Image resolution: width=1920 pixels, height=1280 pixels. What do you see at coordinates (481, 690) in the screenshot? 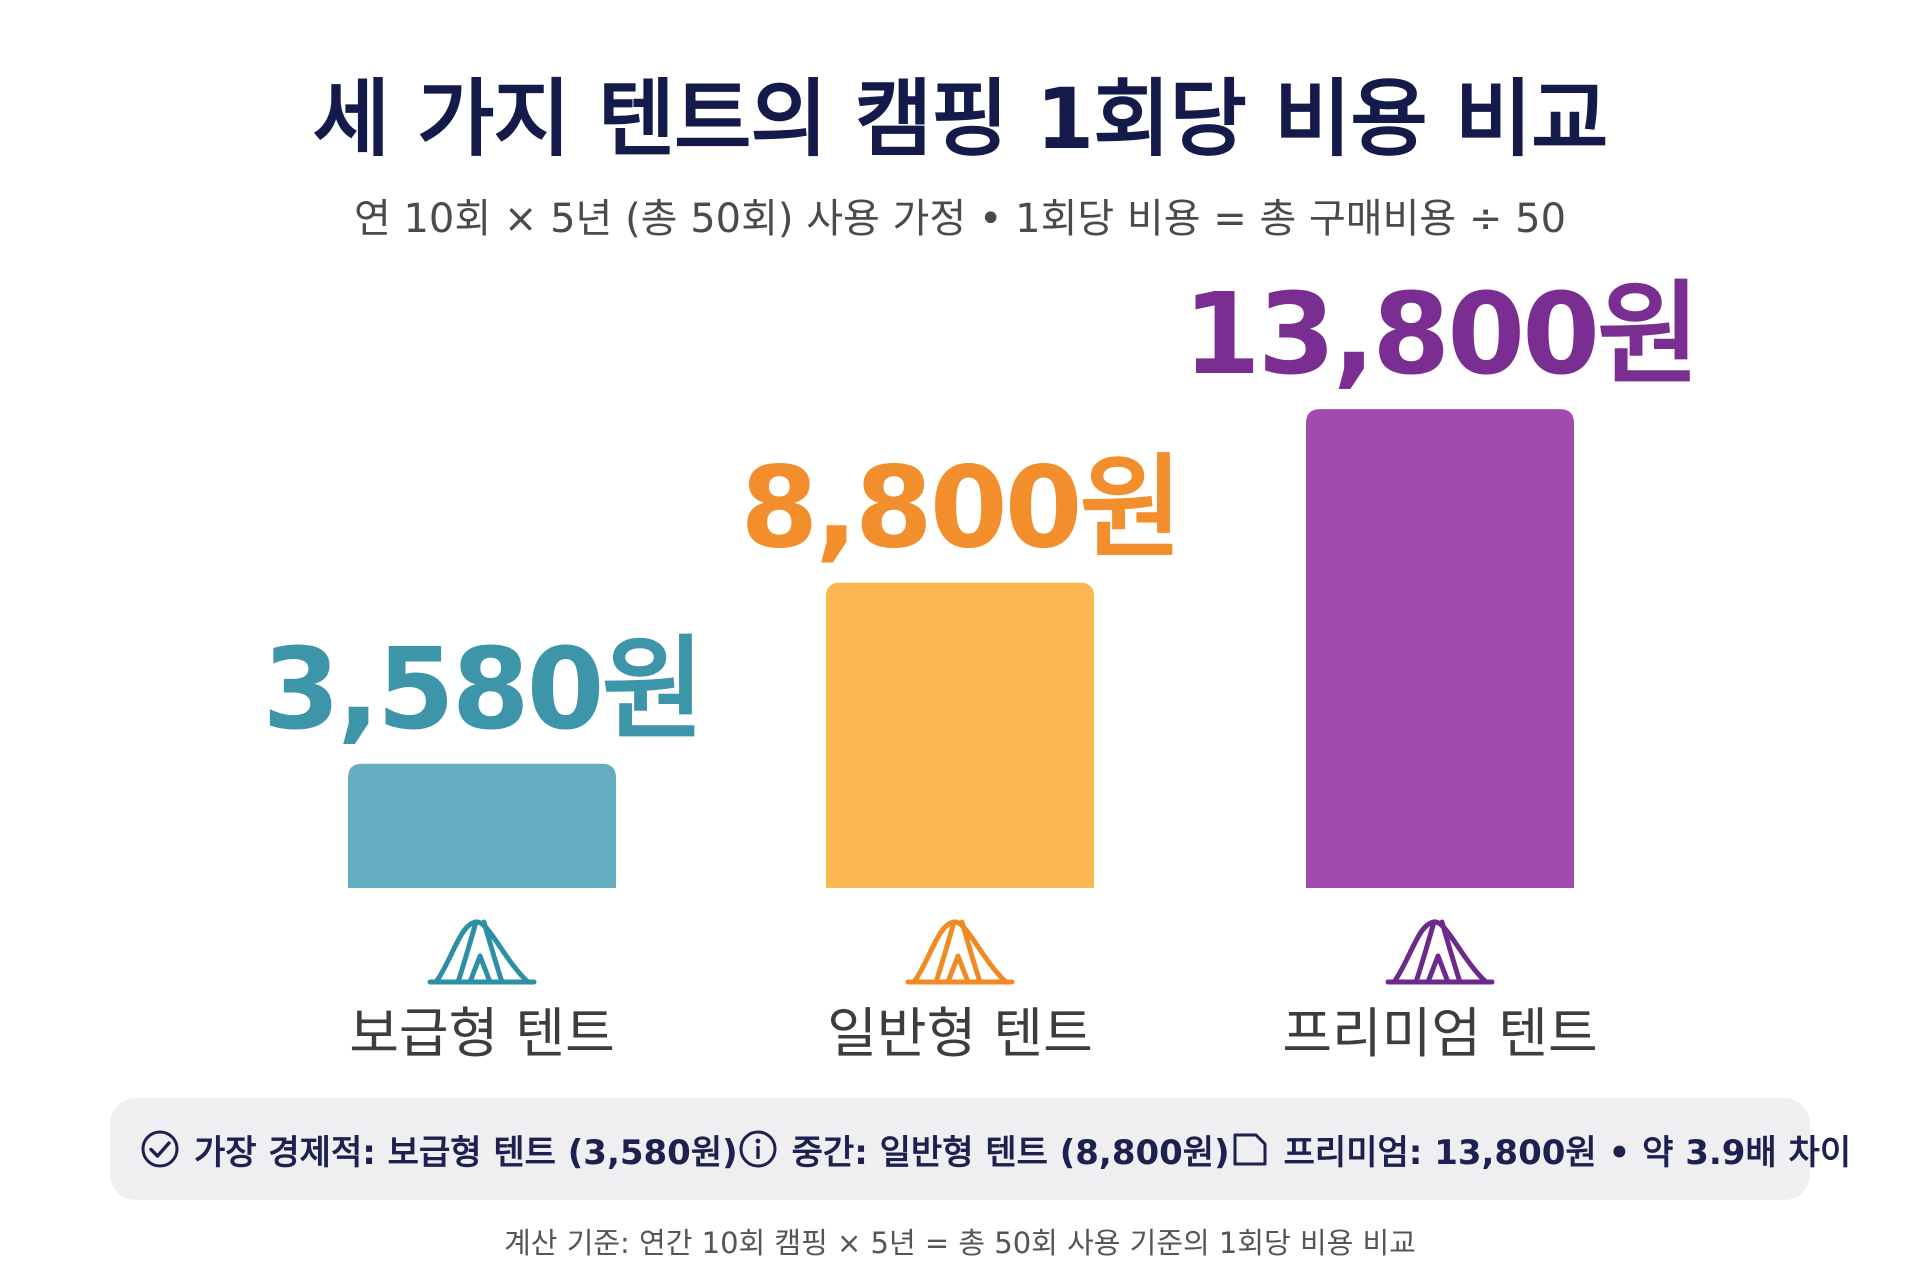
I see `value-label-0: 3,580원` at bounding box center [481, 690].